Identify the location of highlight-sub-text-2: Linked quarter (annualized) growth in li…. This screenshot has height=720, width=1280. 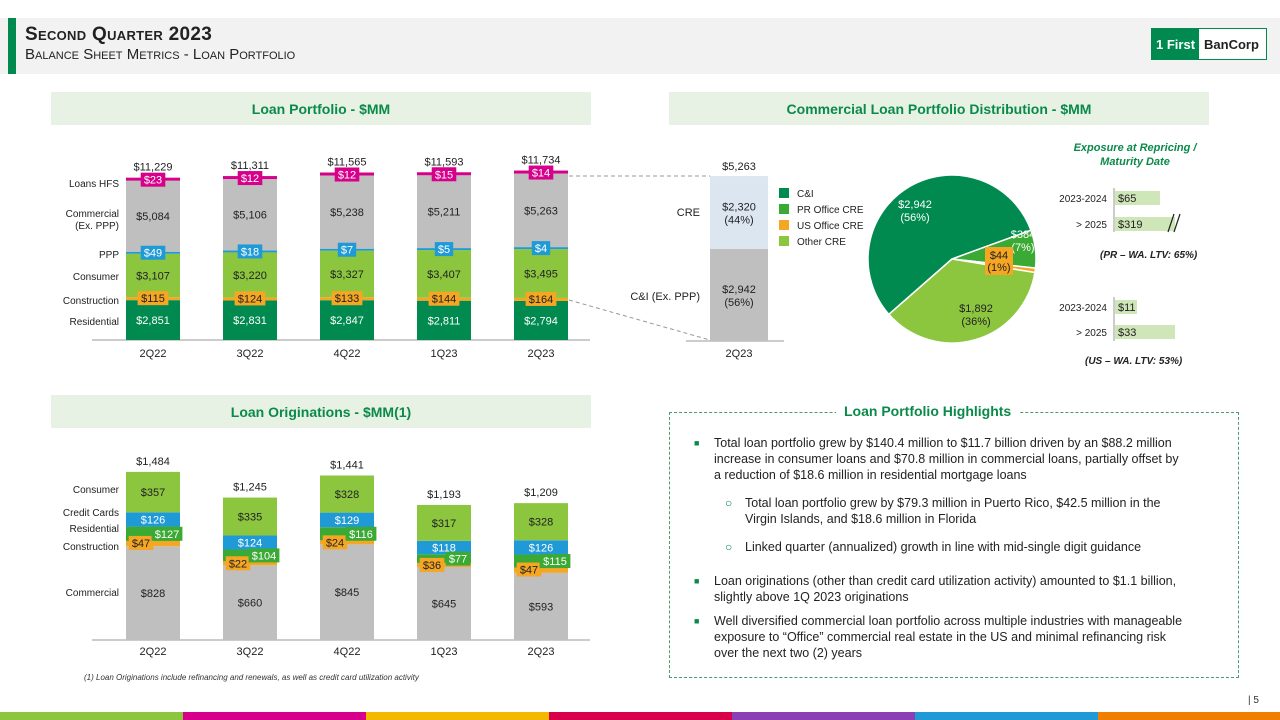
(943, 547).